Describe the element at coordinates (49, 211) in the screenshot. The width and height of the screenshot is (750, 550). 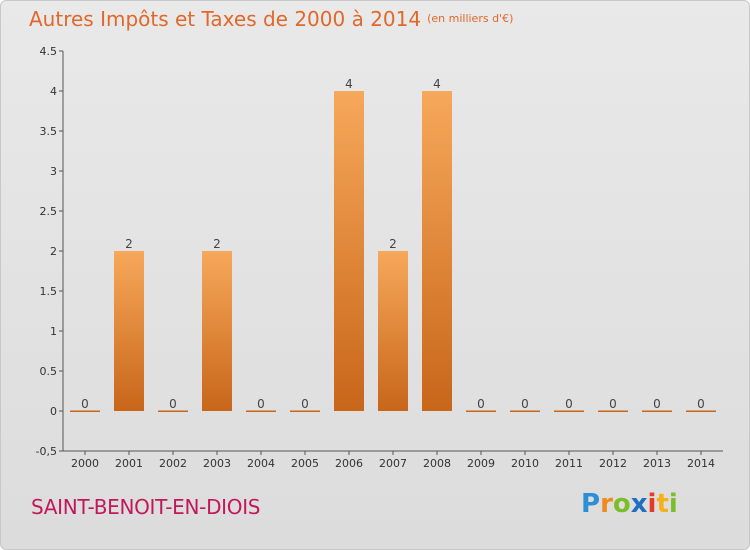
I see `y-tick-label: 2.5` at that location.